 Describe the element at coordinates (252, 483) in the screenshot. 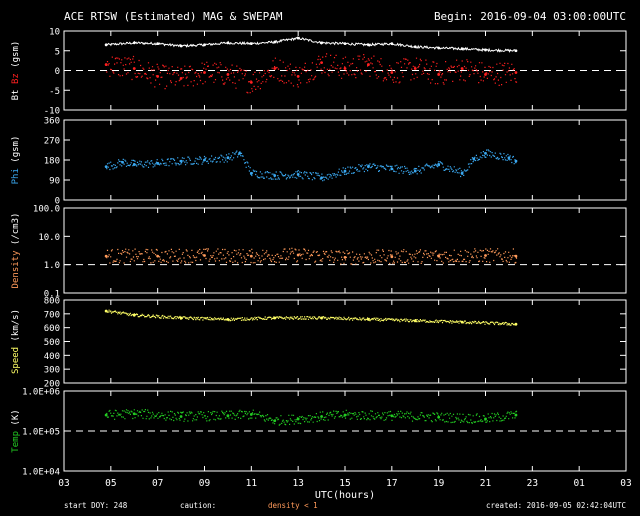

I see `x-tick-label: 11` at that location.